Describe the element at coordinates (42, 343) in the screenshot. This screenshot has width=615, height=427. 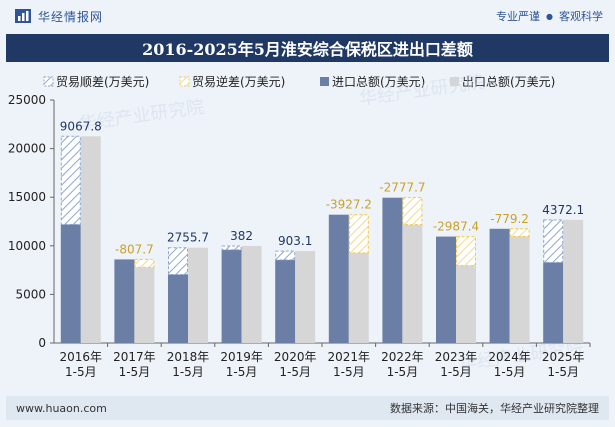
I see `y-tick-label-0: 0` at that location.